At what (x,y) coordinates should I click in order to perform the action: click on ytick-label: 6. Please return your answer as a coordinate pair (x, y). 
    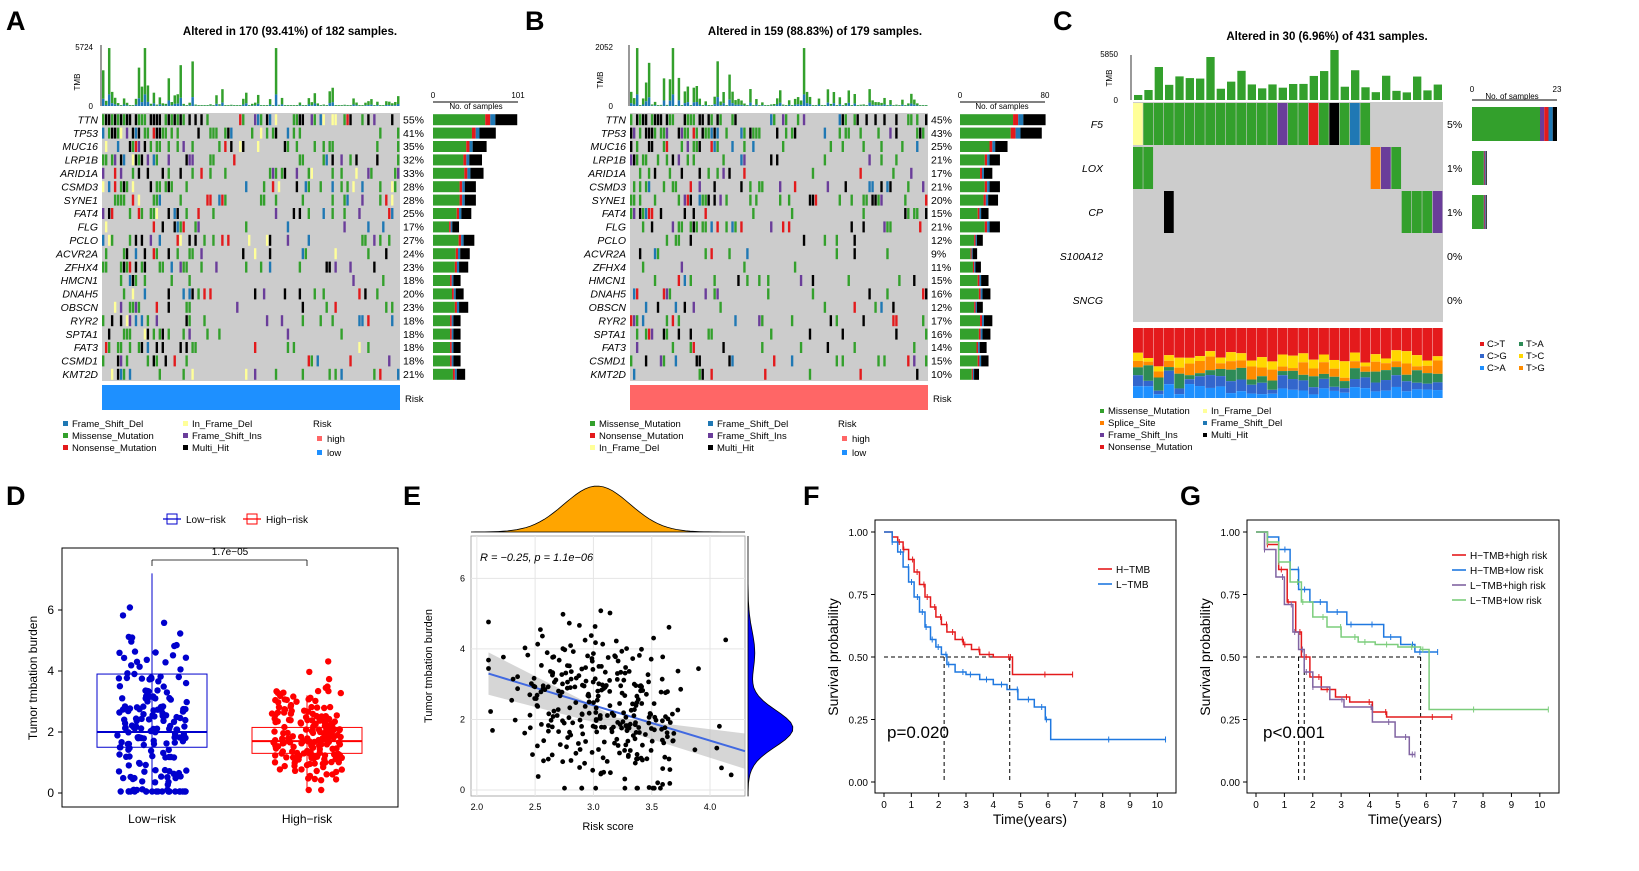
    Looking at the image, I should click on (50, 610).